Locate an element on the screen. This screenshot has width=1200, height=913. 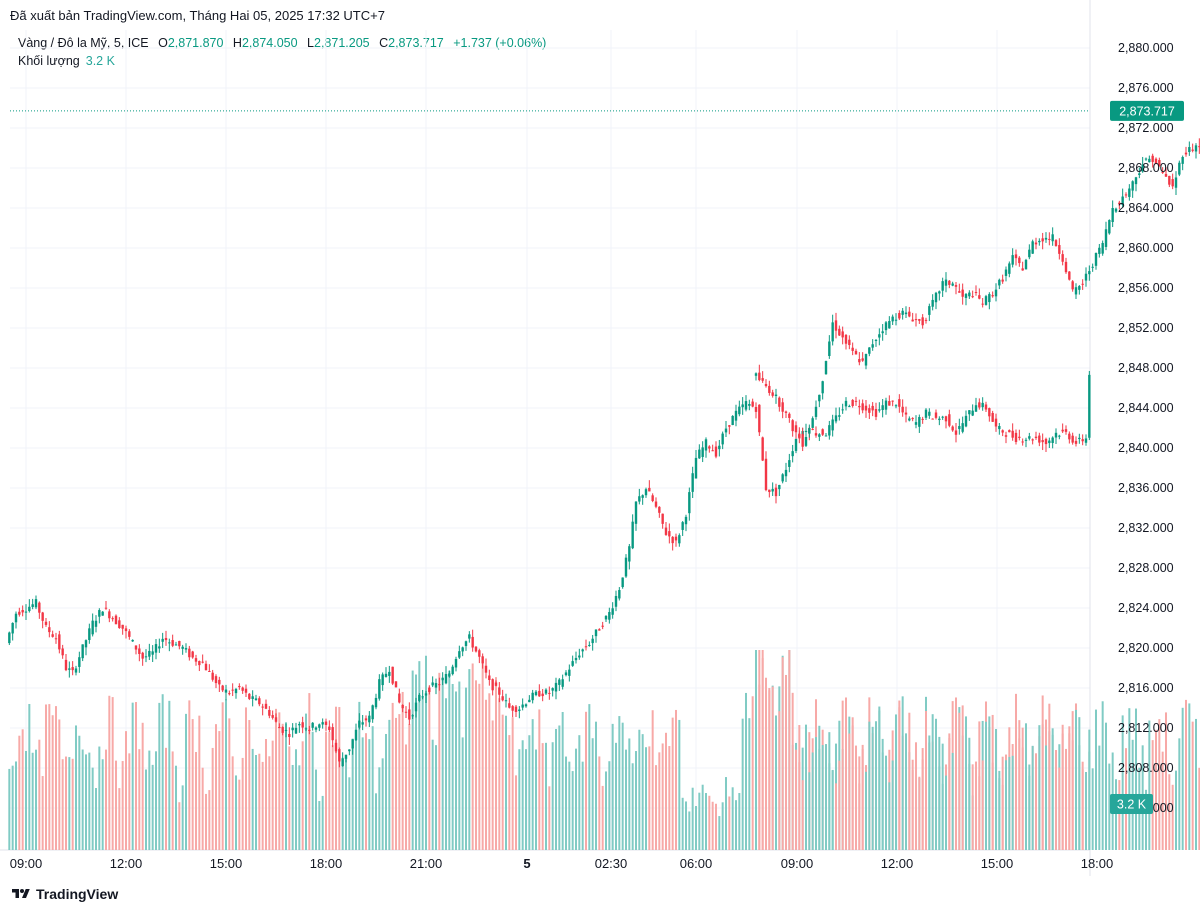
y-tick-label: 2,856.000 is located at coordinates (1146, 288).